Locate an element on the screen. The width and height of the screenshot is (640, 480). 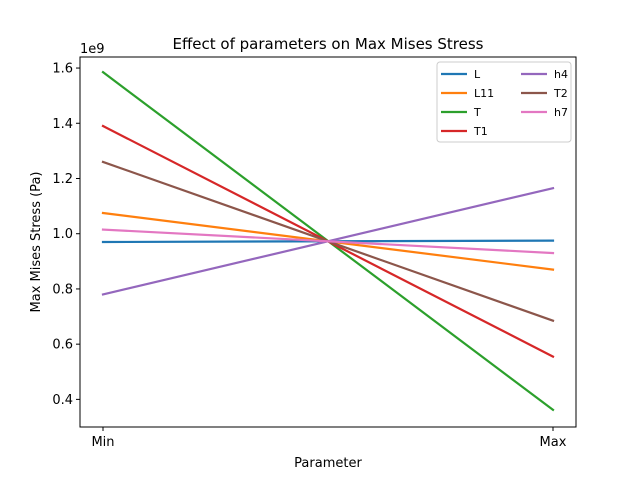
x-axis-title: Parameter is located at coordinates (328, 463).